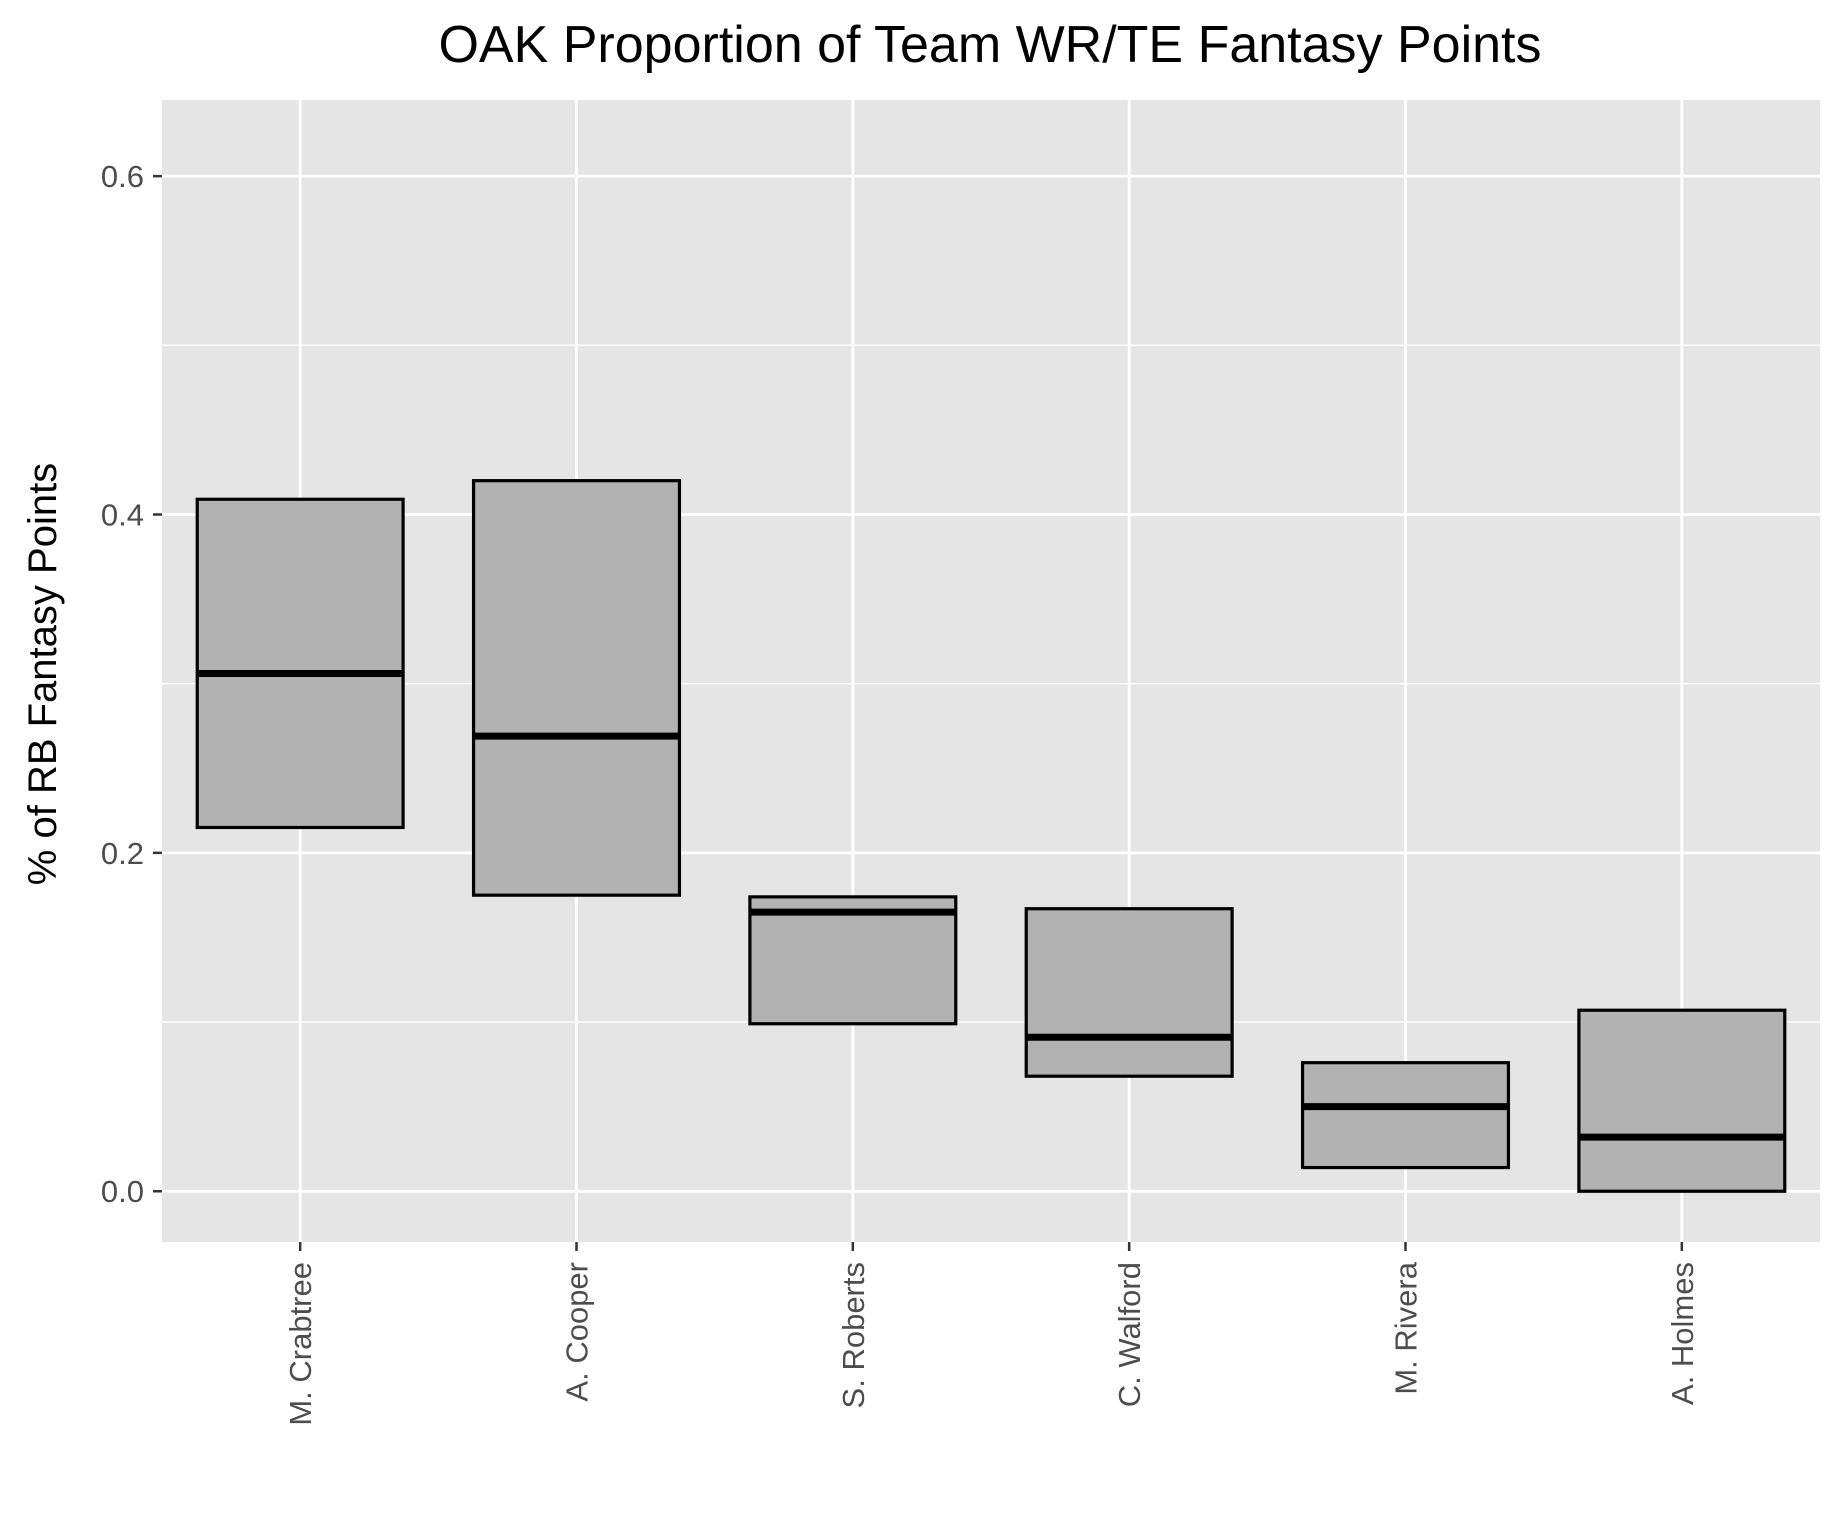 Image resolution: width=1833 pixels, height=1529 pixels. What do you see at coordinates (131, 684) in the screenshot?
I see `y-axis: 0.0 0.2 0.4 0.6` at bounding box center [131, 684].